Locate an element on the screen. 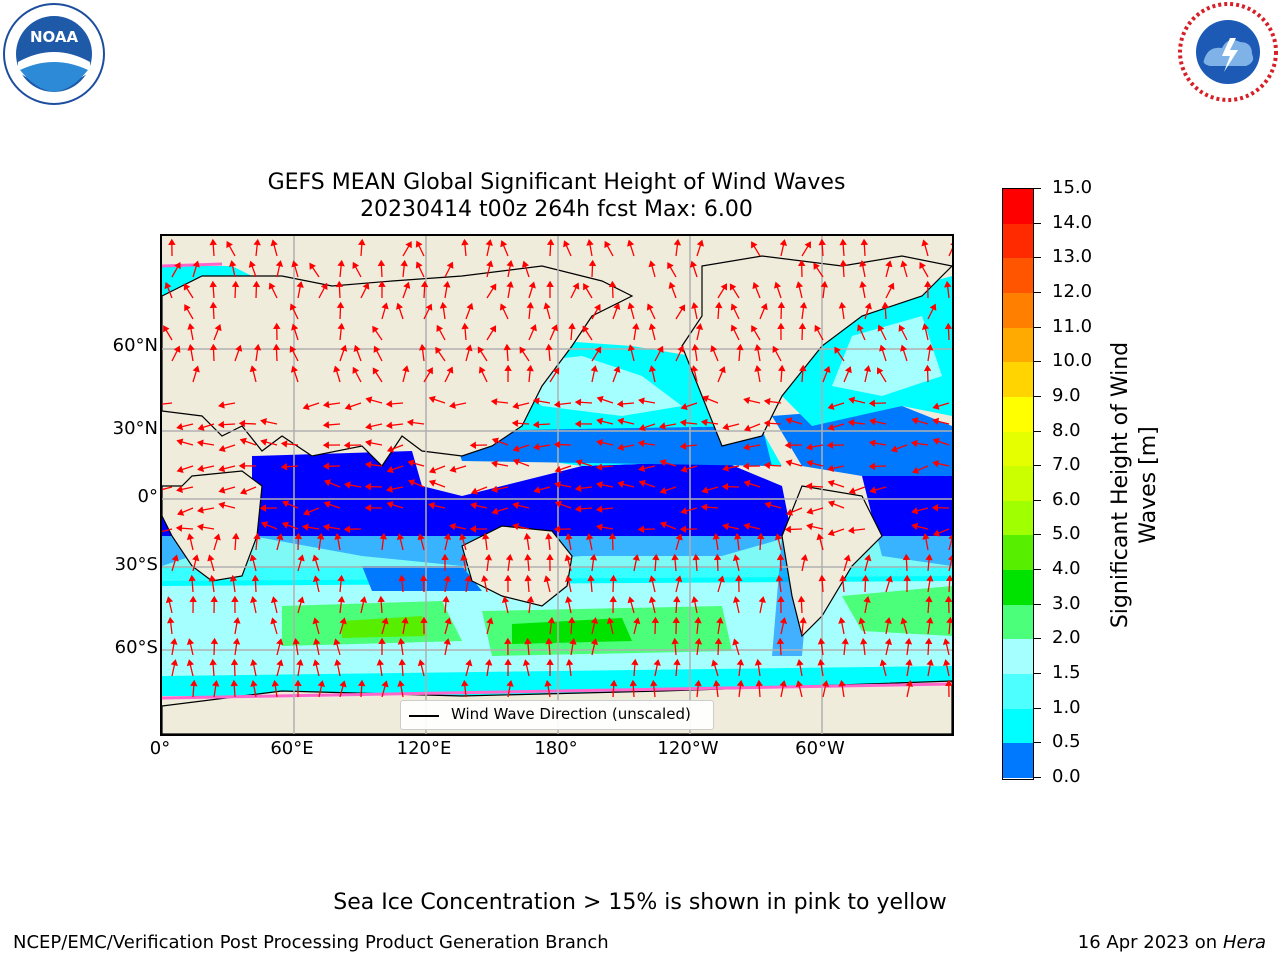 The height and width of the screenshot is (960, 1280). legend-line-swatch is located at coordinates (424, 716).